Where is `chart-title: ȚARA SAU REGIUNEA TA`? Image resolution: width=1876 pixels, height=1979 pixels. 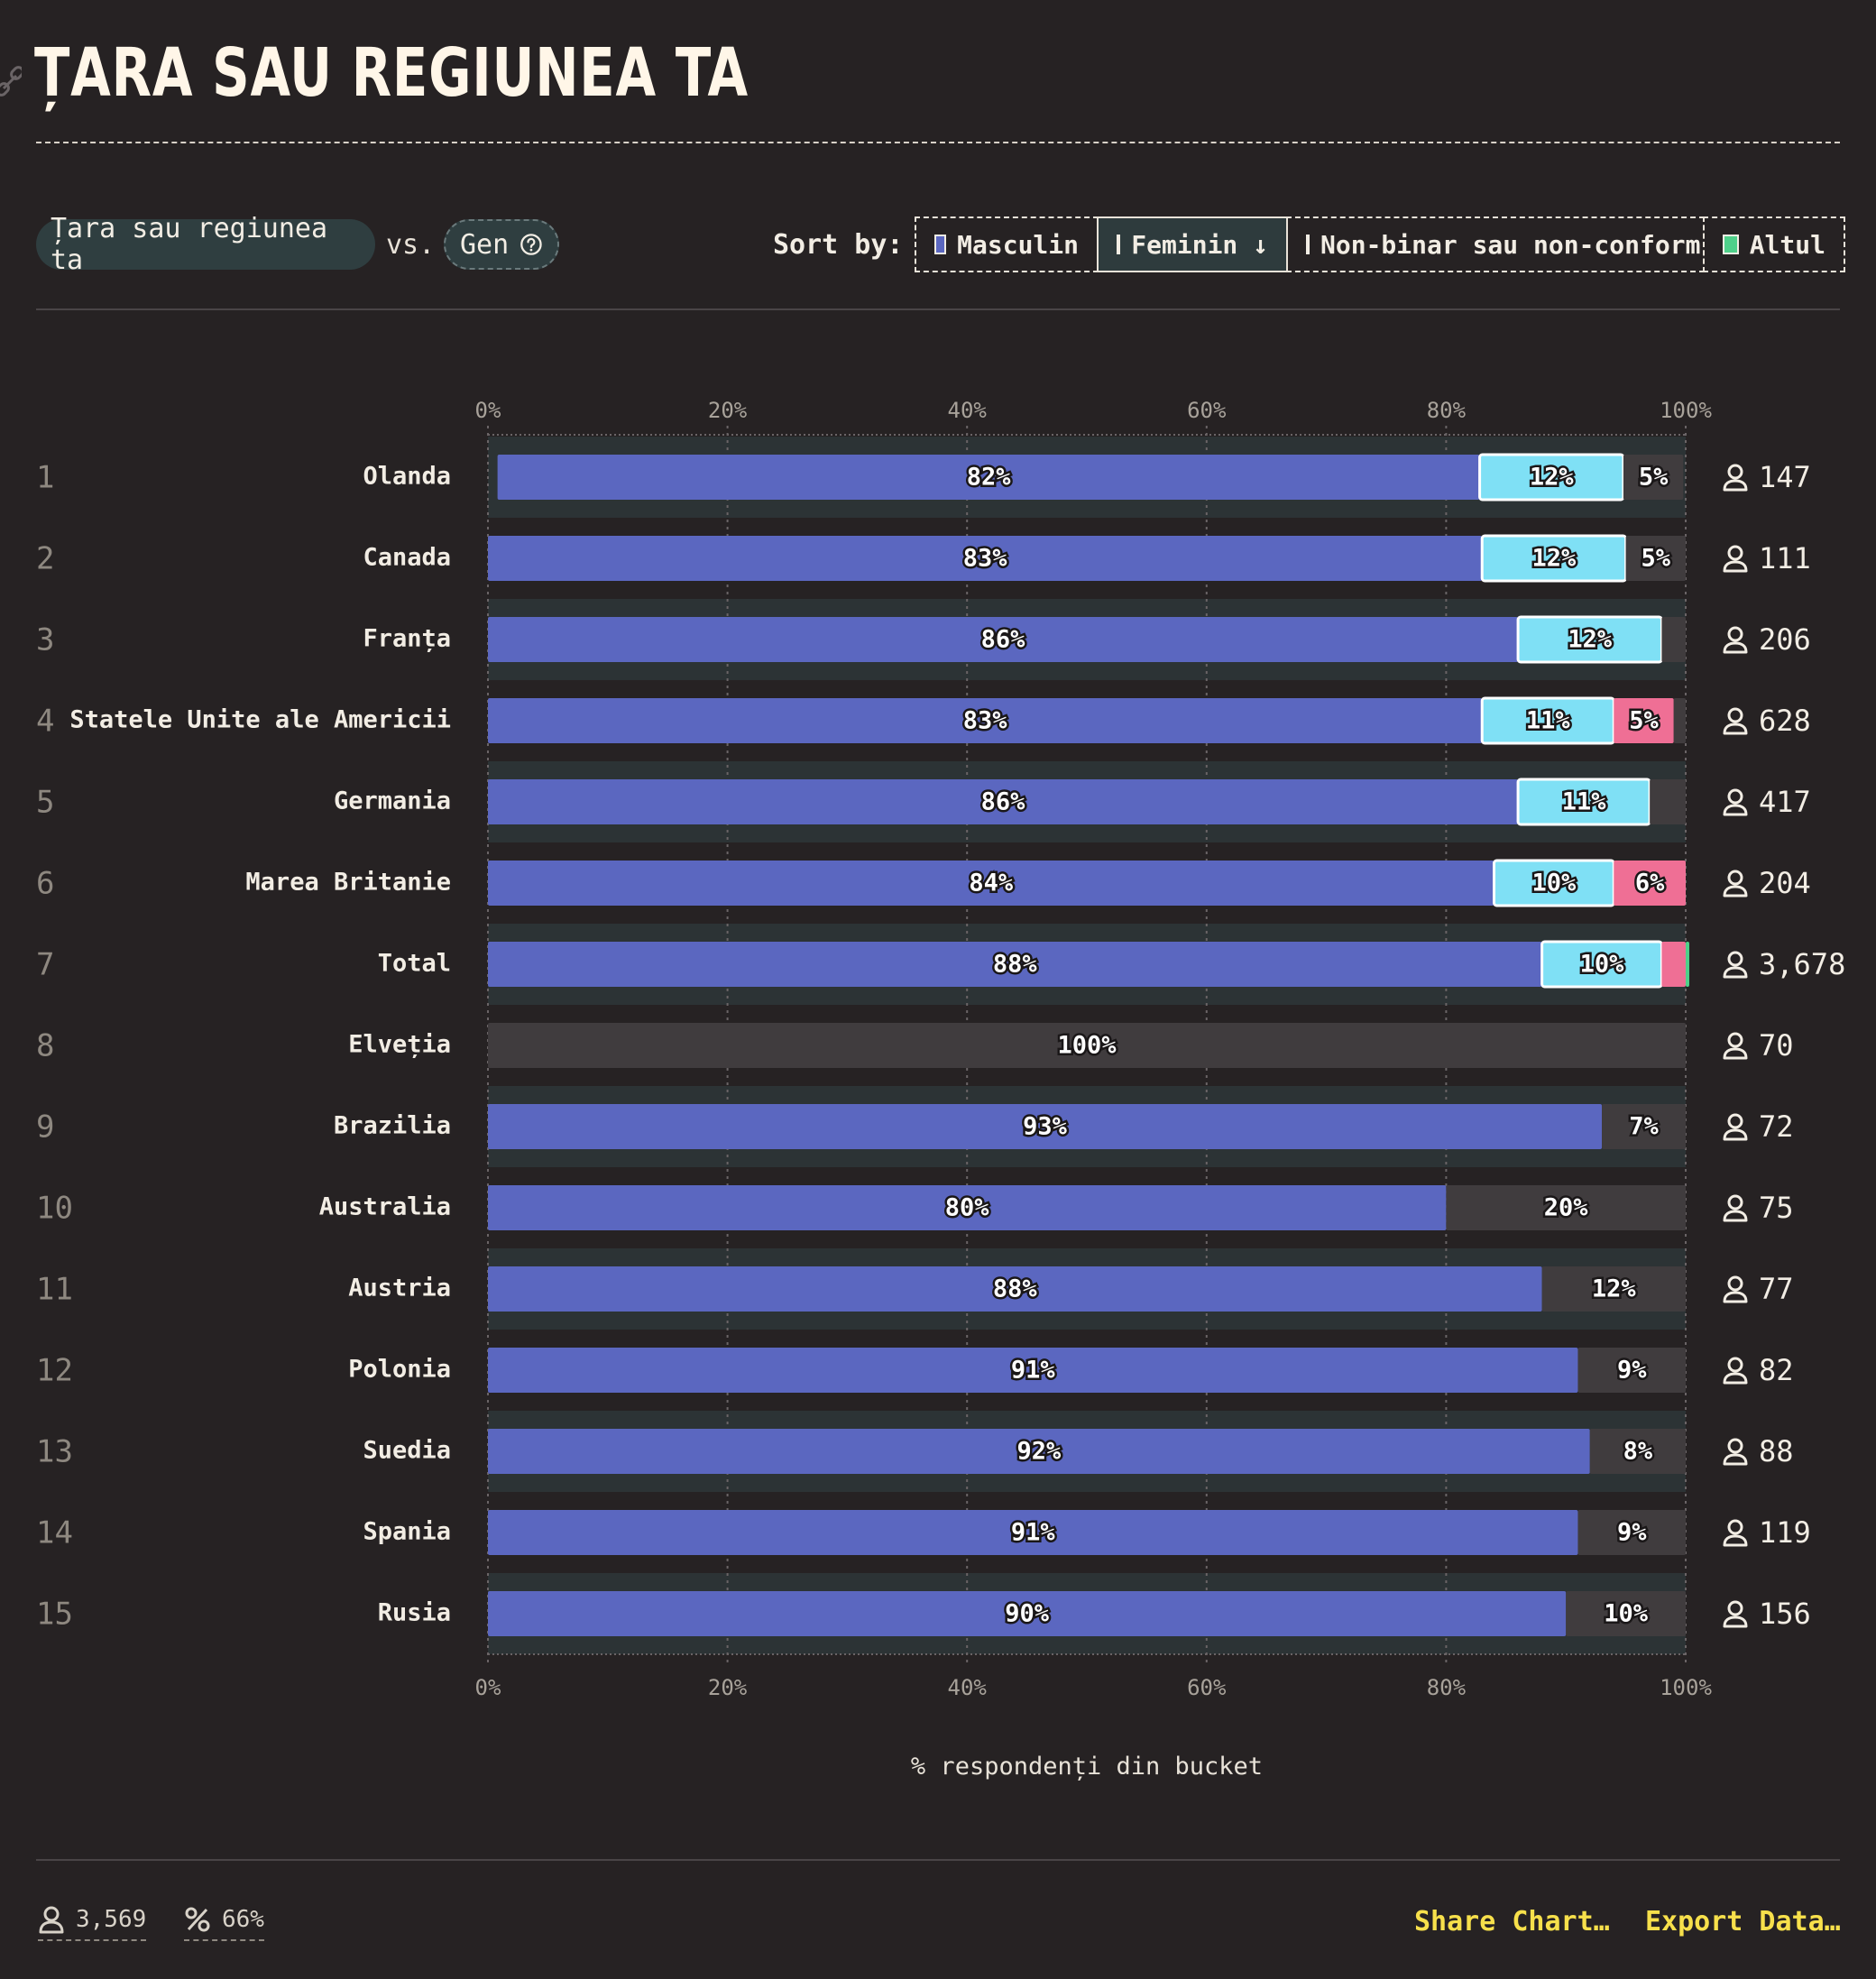 chart-title: ȚARA SAU REGIUNEA TA is located at coordinates (391, 73).